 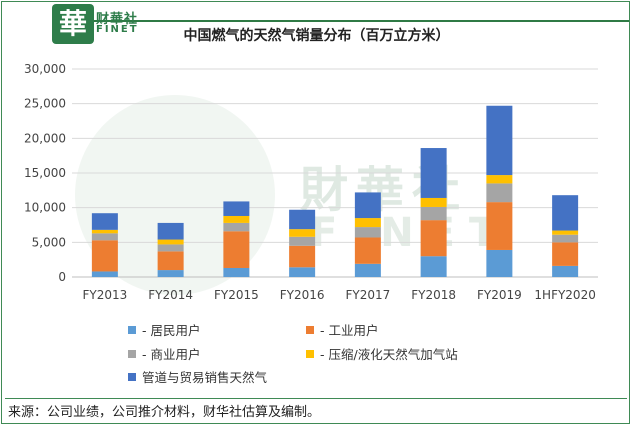 I want to click on legend-item-pipeline-trade: 管道与贸易销售天然气, so click(x=197, y=376).